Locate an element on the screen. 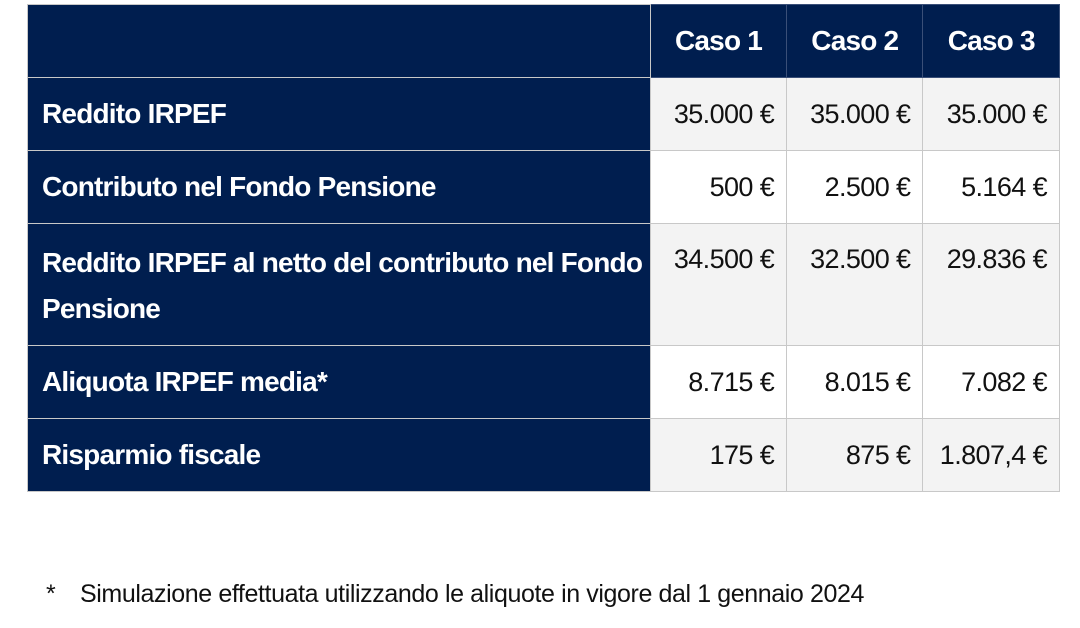 The width and height of the screenshot is (1080, 628). cell-value: 875 € is located at coordinates (855, 455).